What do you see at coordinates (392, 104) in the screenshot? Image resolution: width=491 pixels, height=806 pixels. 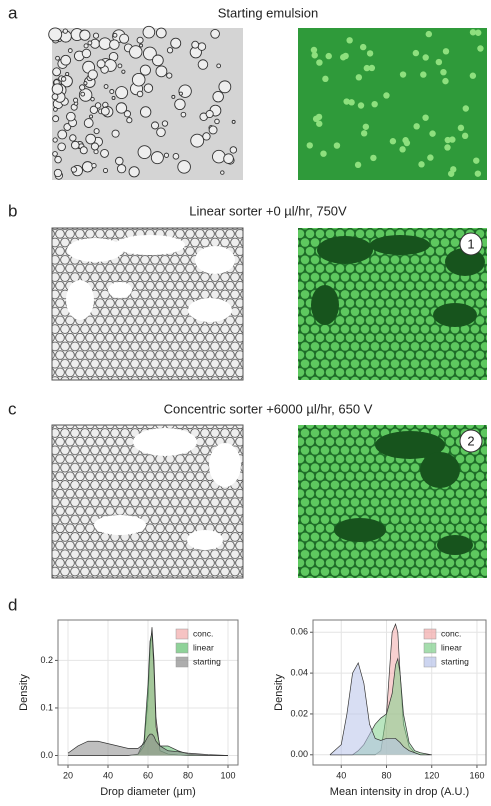 I see `fluorescence-image` at bounding box center [392, 104].